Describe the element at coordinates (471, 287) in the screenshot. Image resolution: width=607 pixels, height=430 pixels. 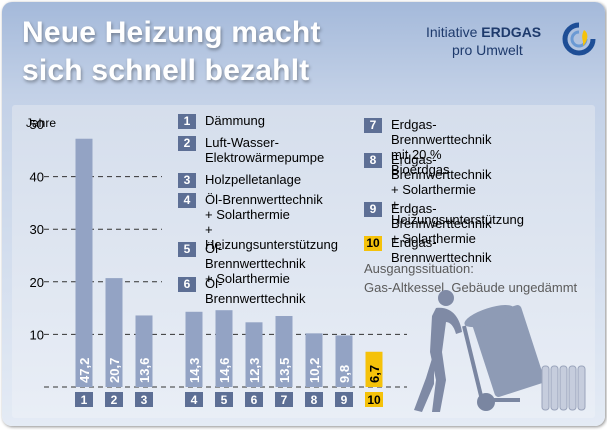
I see `note-line-2: Gas-Altkessel, Gebäude ungedämmt` at that location.